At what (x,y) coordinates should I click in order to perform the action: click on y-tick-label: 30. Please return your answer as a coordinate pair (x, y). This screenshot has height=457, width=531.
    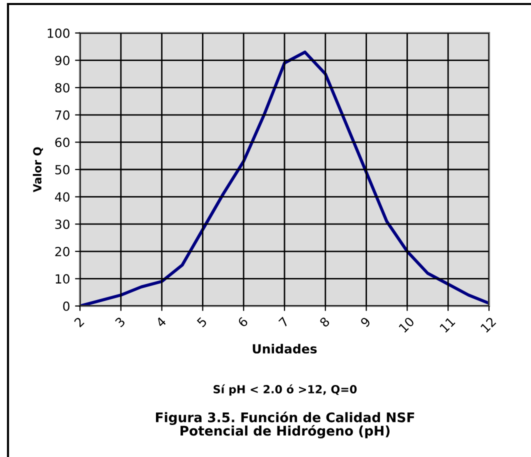
    Looking at the image, I should click on (62, 225).